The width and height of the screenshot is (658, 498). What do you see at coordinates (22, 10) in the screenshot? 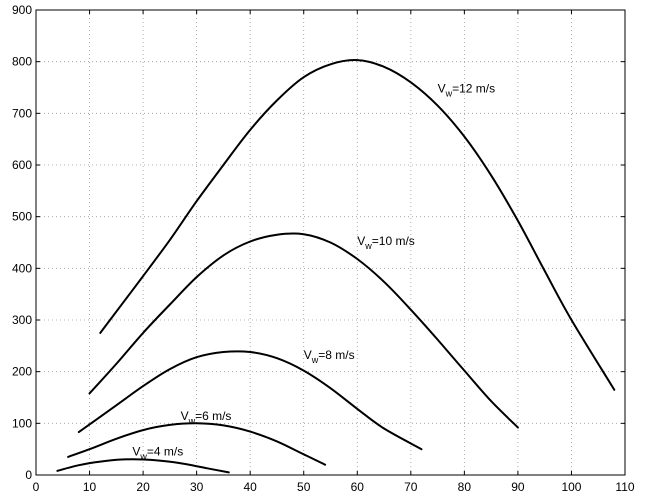
I see `y-tick-label: 900` at bounding box center [22, 10].